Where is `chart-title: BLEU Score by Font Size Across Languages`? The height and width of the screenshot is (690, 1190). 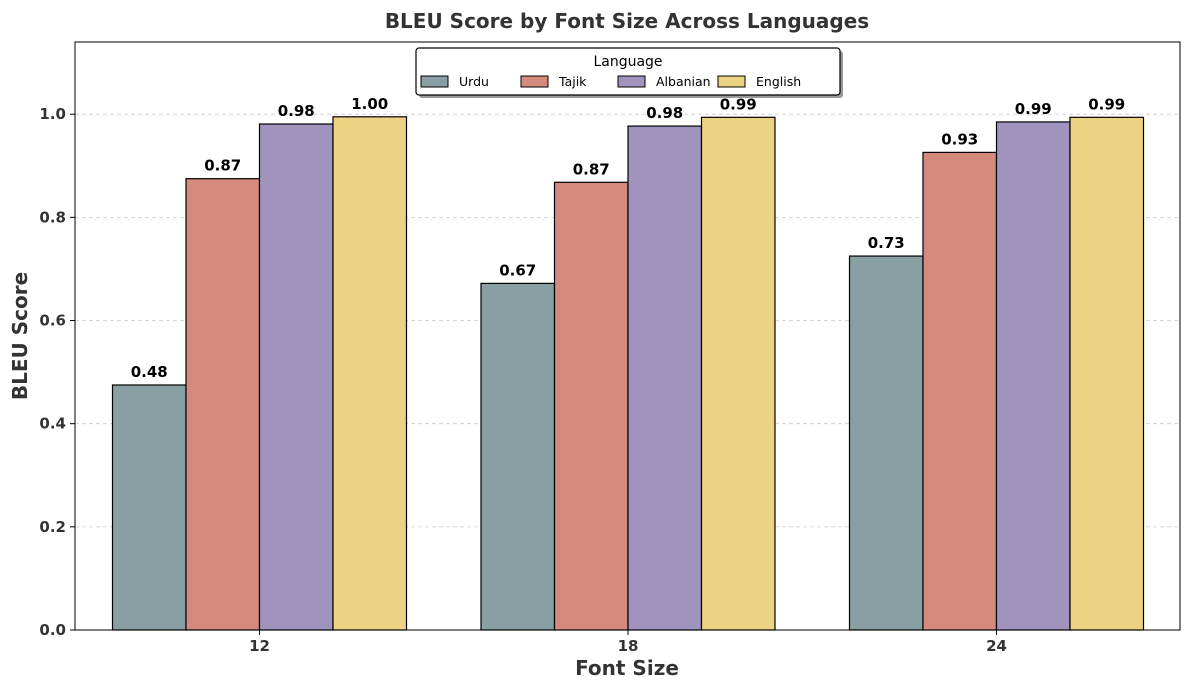 chart-title: BLEU Score by Font Size Across Languages is located at coordinates (627, 21).